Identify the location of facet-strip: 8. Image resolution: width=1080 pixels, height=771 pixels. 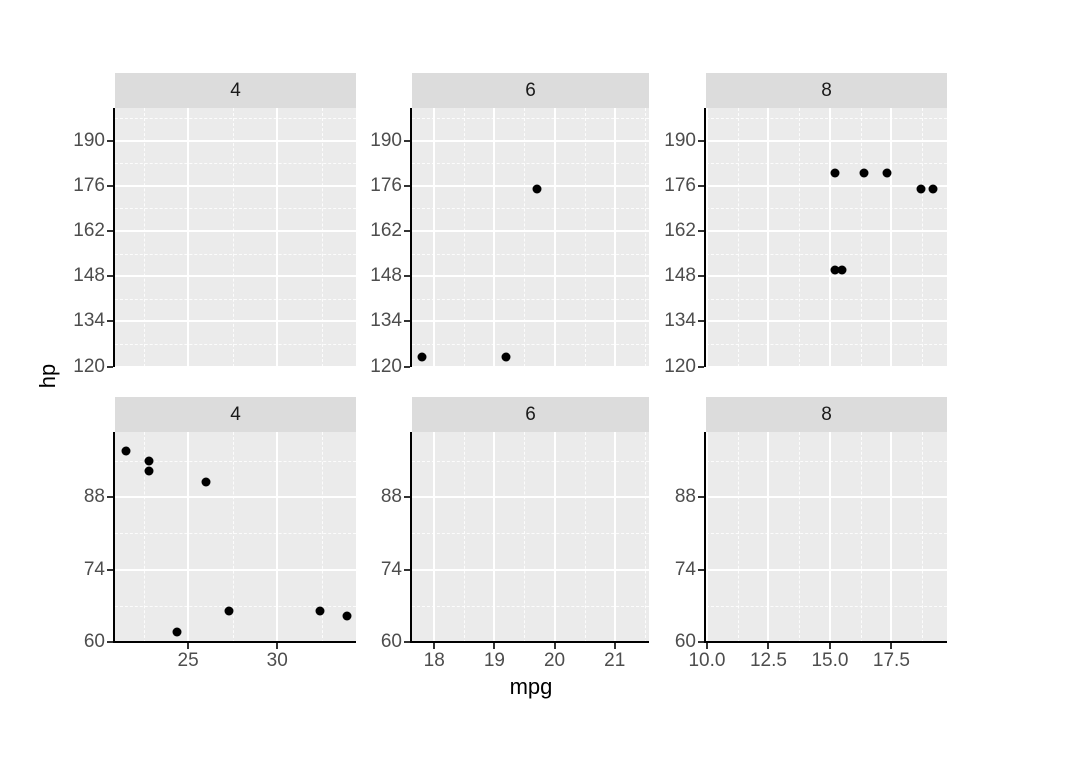
(826, 90).